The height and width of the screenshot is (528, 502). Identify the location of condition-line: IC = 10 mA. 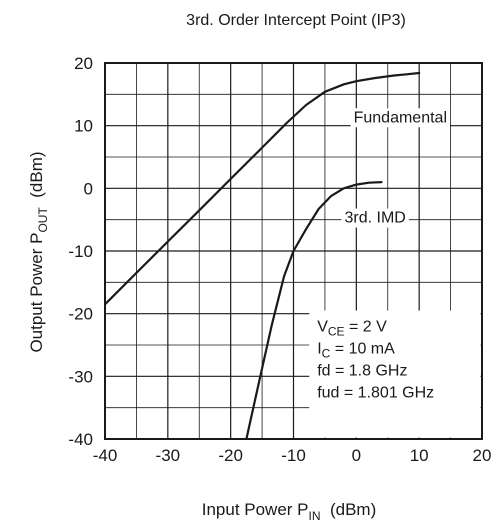
(356, 351).